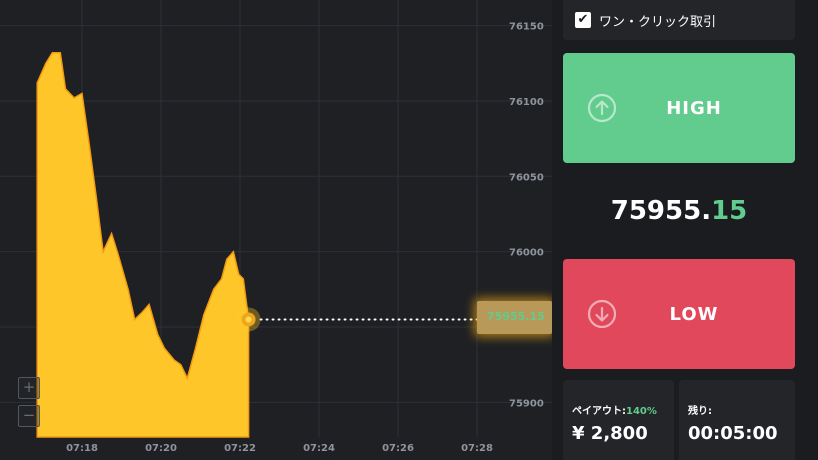 The image size is (818, 460). What do you see at coordinates (641, 411) in the screenshot?
I see `payout-percent: 140%` at bounding box center [641, 411].